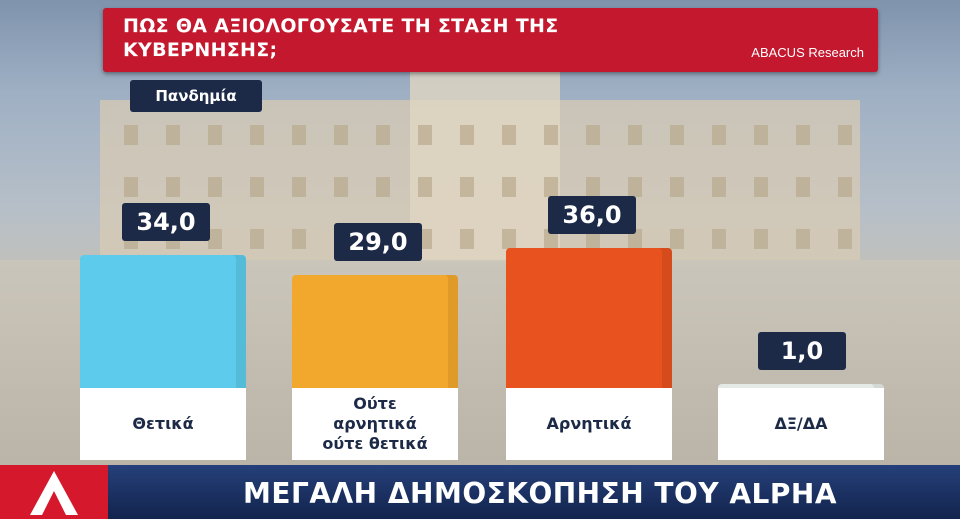 This screenshot has height=519, width=960. I want to click on logo-icon, so click(54, 493).